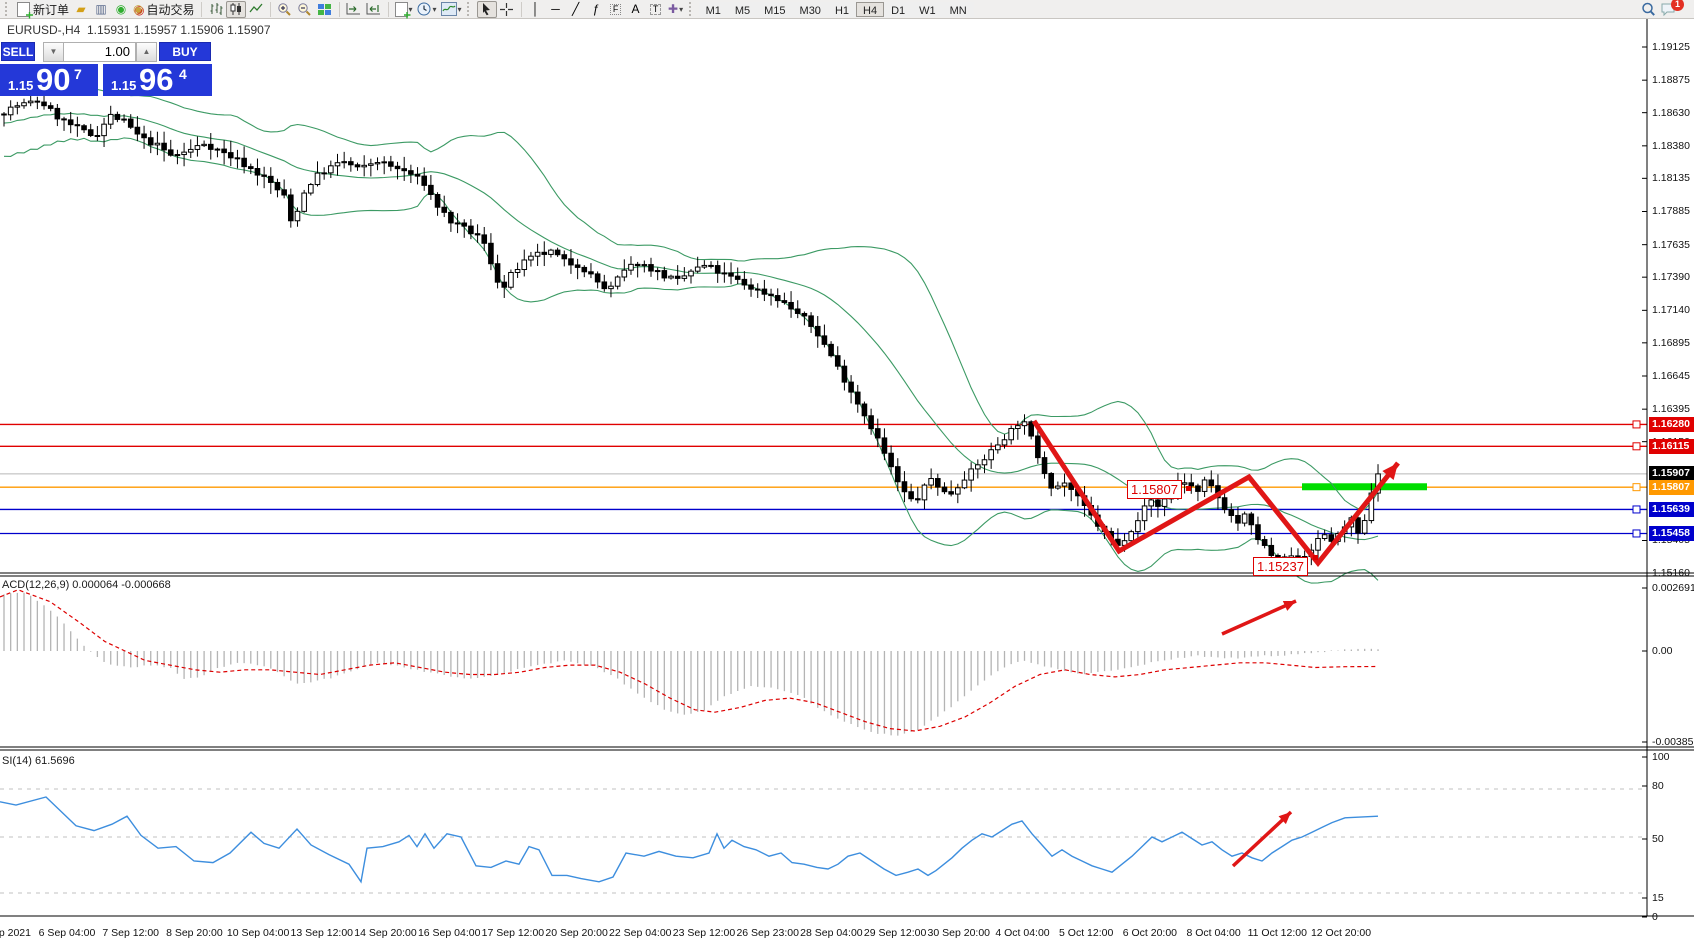  Describe the element at coordinates (636, 9) in the screenshot. I see `text-tool-button: A` at that location.